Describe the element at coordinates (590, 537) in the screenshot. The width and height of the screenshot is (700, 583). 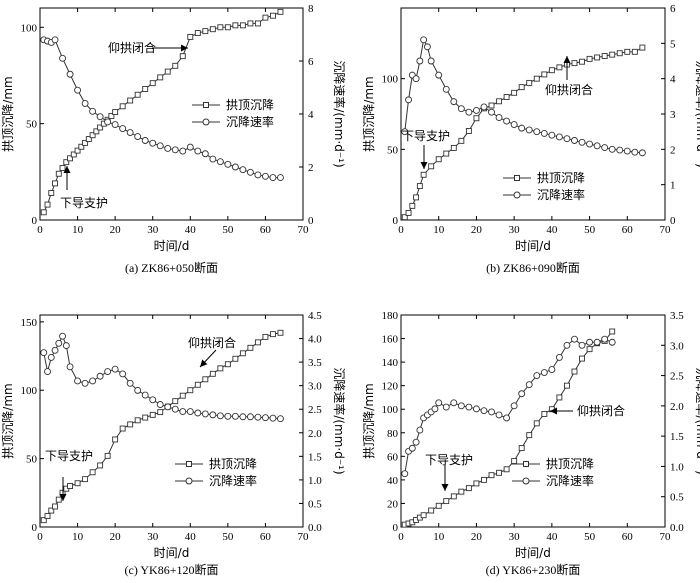
I see `x-tick-label: 50` at that location.